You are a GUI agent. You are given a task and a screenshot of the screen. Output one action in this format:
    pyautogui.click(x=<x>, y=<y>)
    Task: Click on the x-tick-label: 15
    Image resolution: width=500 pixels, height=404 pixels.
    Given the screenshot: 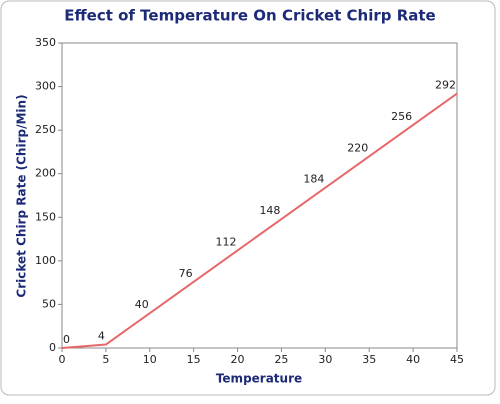 What is the action you would take?
    pyautogui.click(x=194, y=359)
    